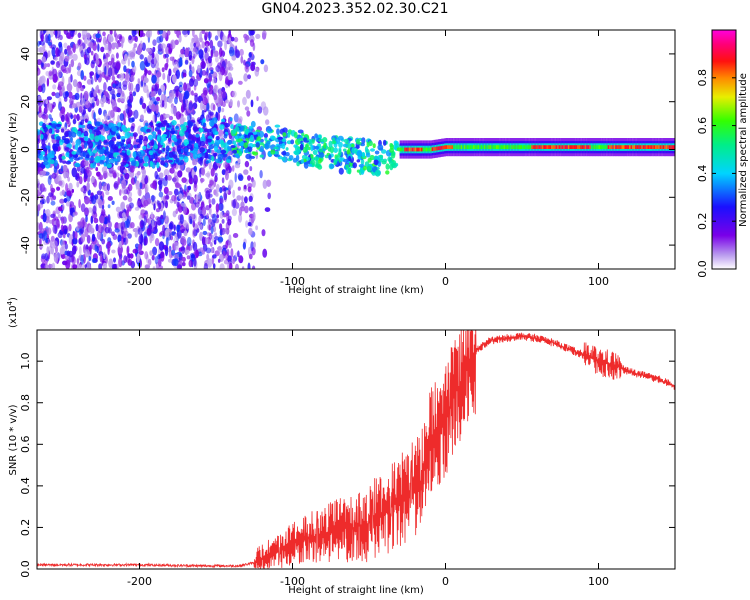 The width and height of the screenshot is (750, 600). What do you see at coordinates (25, 528) in the screenshot?
I see `y-tick-label: 0.2` at bounding box center [25, 528].